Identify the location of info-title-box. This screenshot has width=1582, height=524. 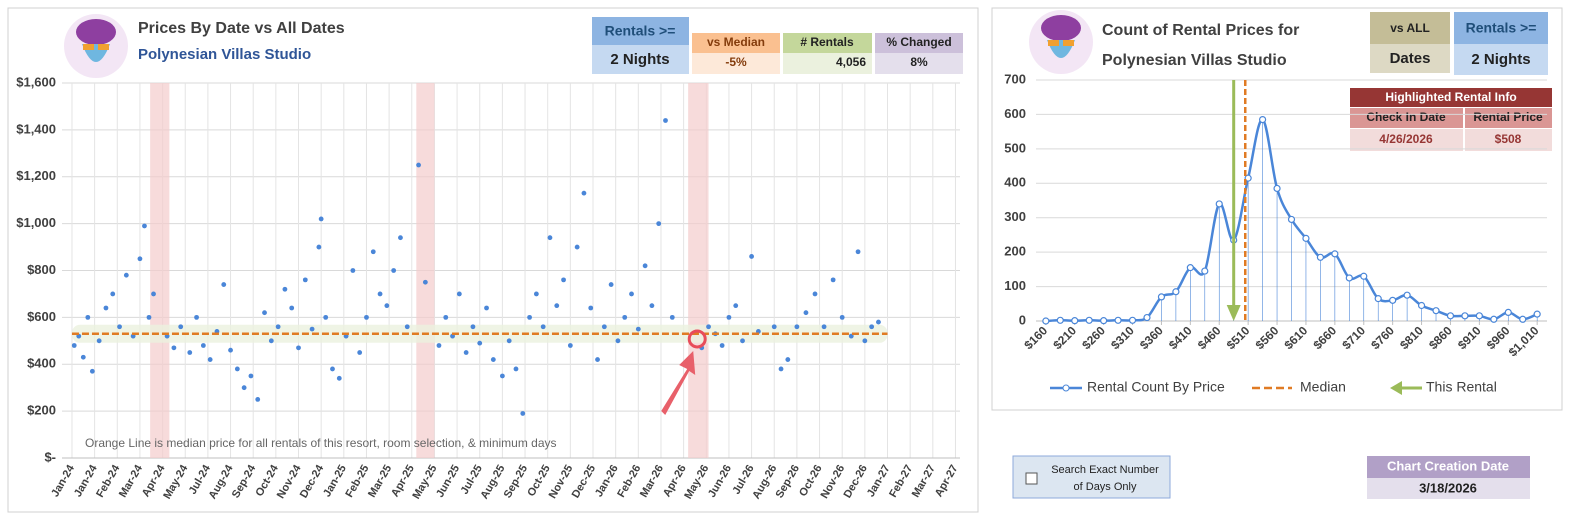
(1451, 97).